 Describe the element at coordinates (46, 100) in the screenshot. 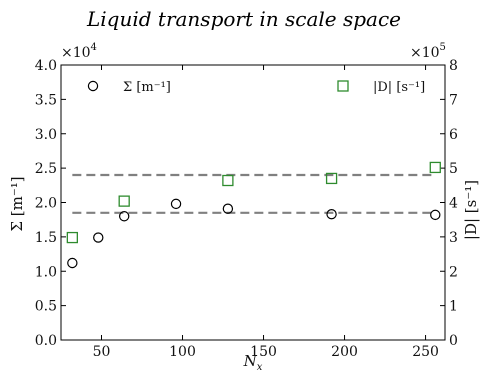

I see `y-left-tick-label: 3.5` at that location.